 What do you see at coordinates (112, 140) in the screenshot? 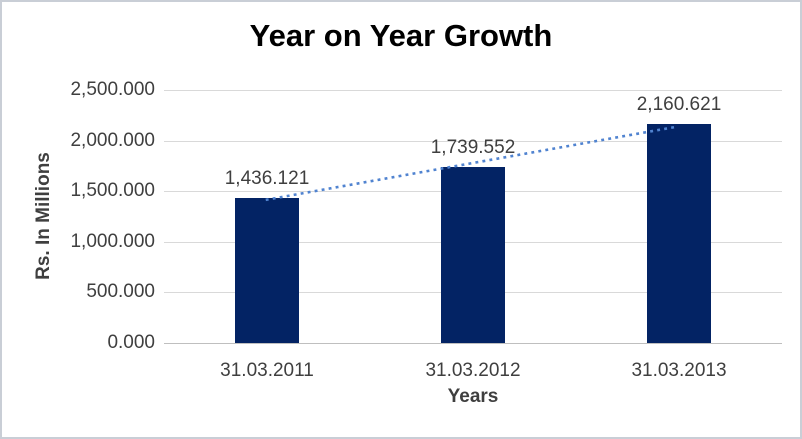
I see `y-tick-label: 2,000.000` at bounding box center [112, 140].